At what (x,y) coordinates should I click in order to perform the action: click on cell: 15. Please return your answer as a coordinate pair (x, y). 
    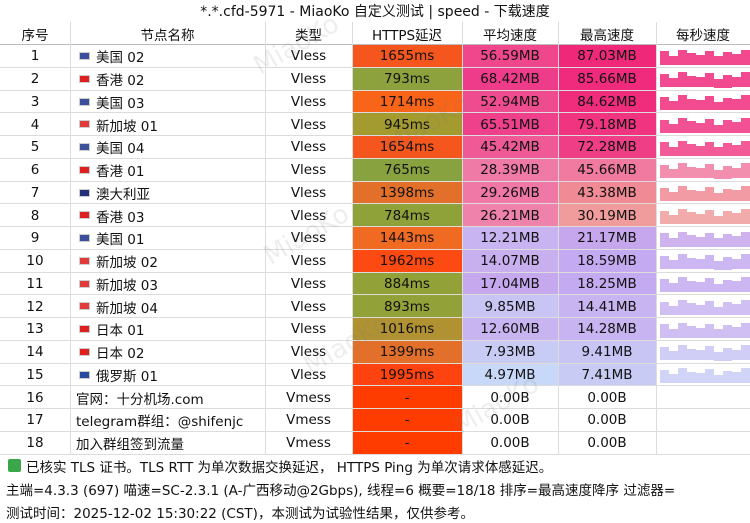
    Looking at the image, I should click on (35, 374).